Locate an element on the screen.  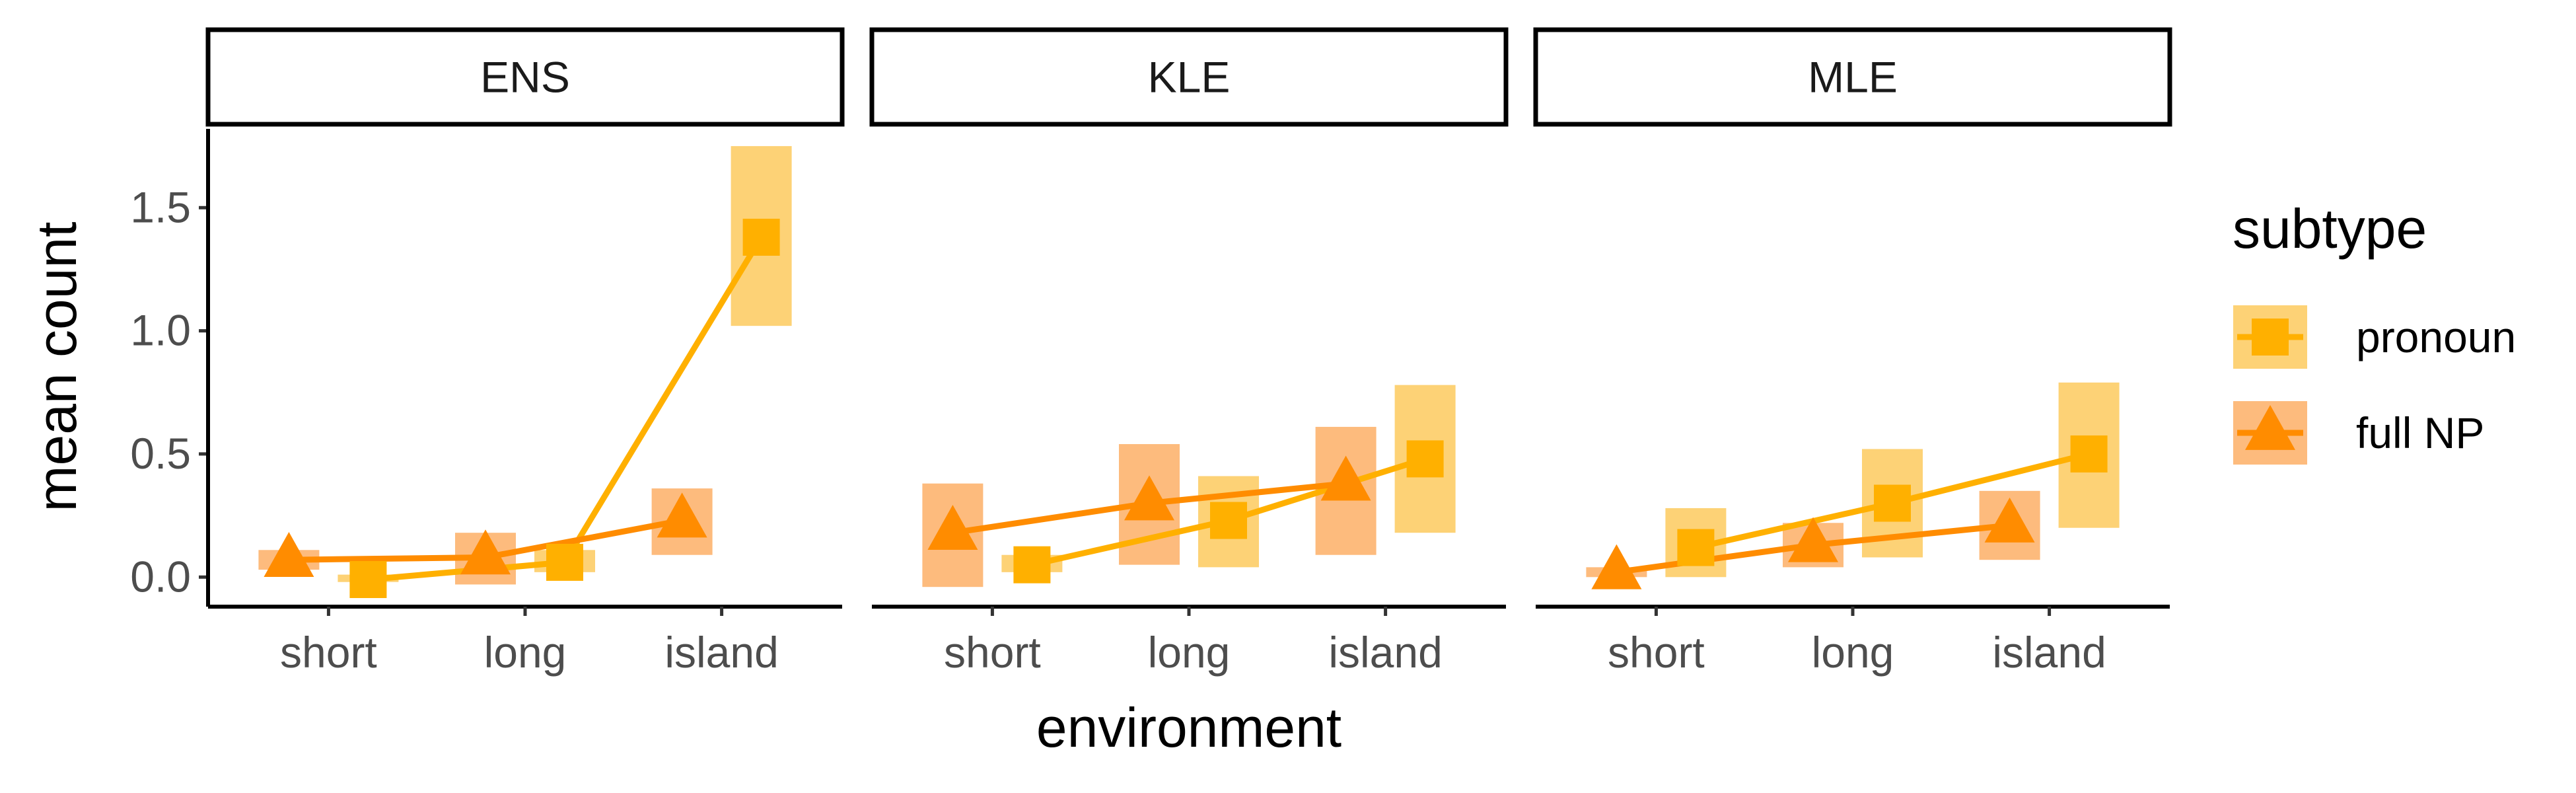
legend-title: subtype is located at coordinates (2330, 229).